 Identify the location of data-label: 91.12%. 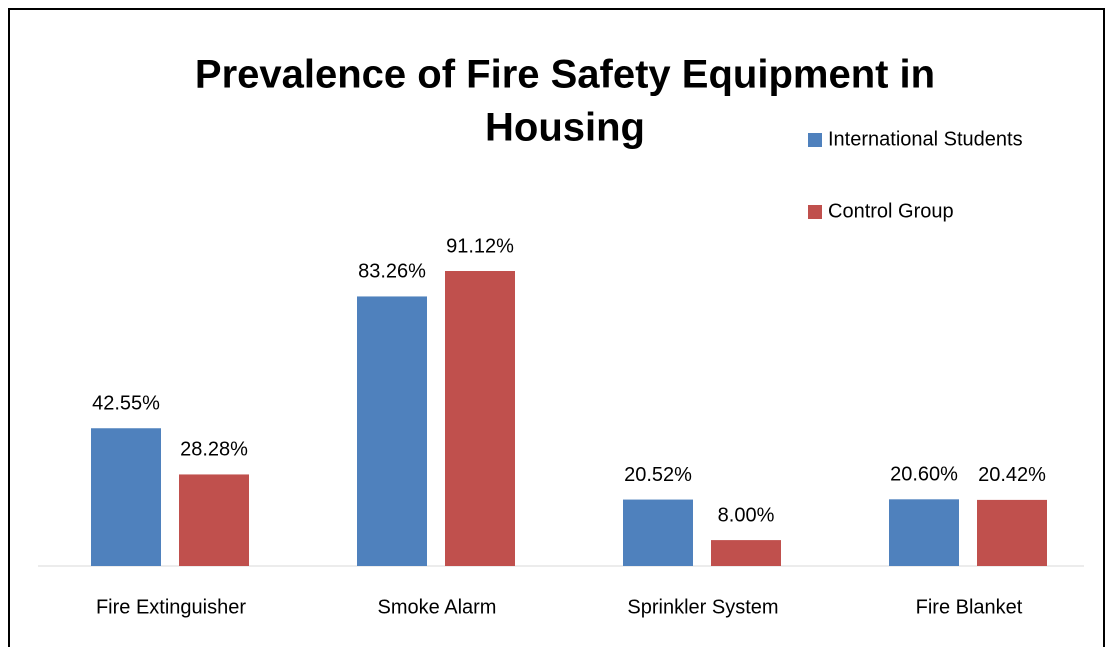
(480, 246).